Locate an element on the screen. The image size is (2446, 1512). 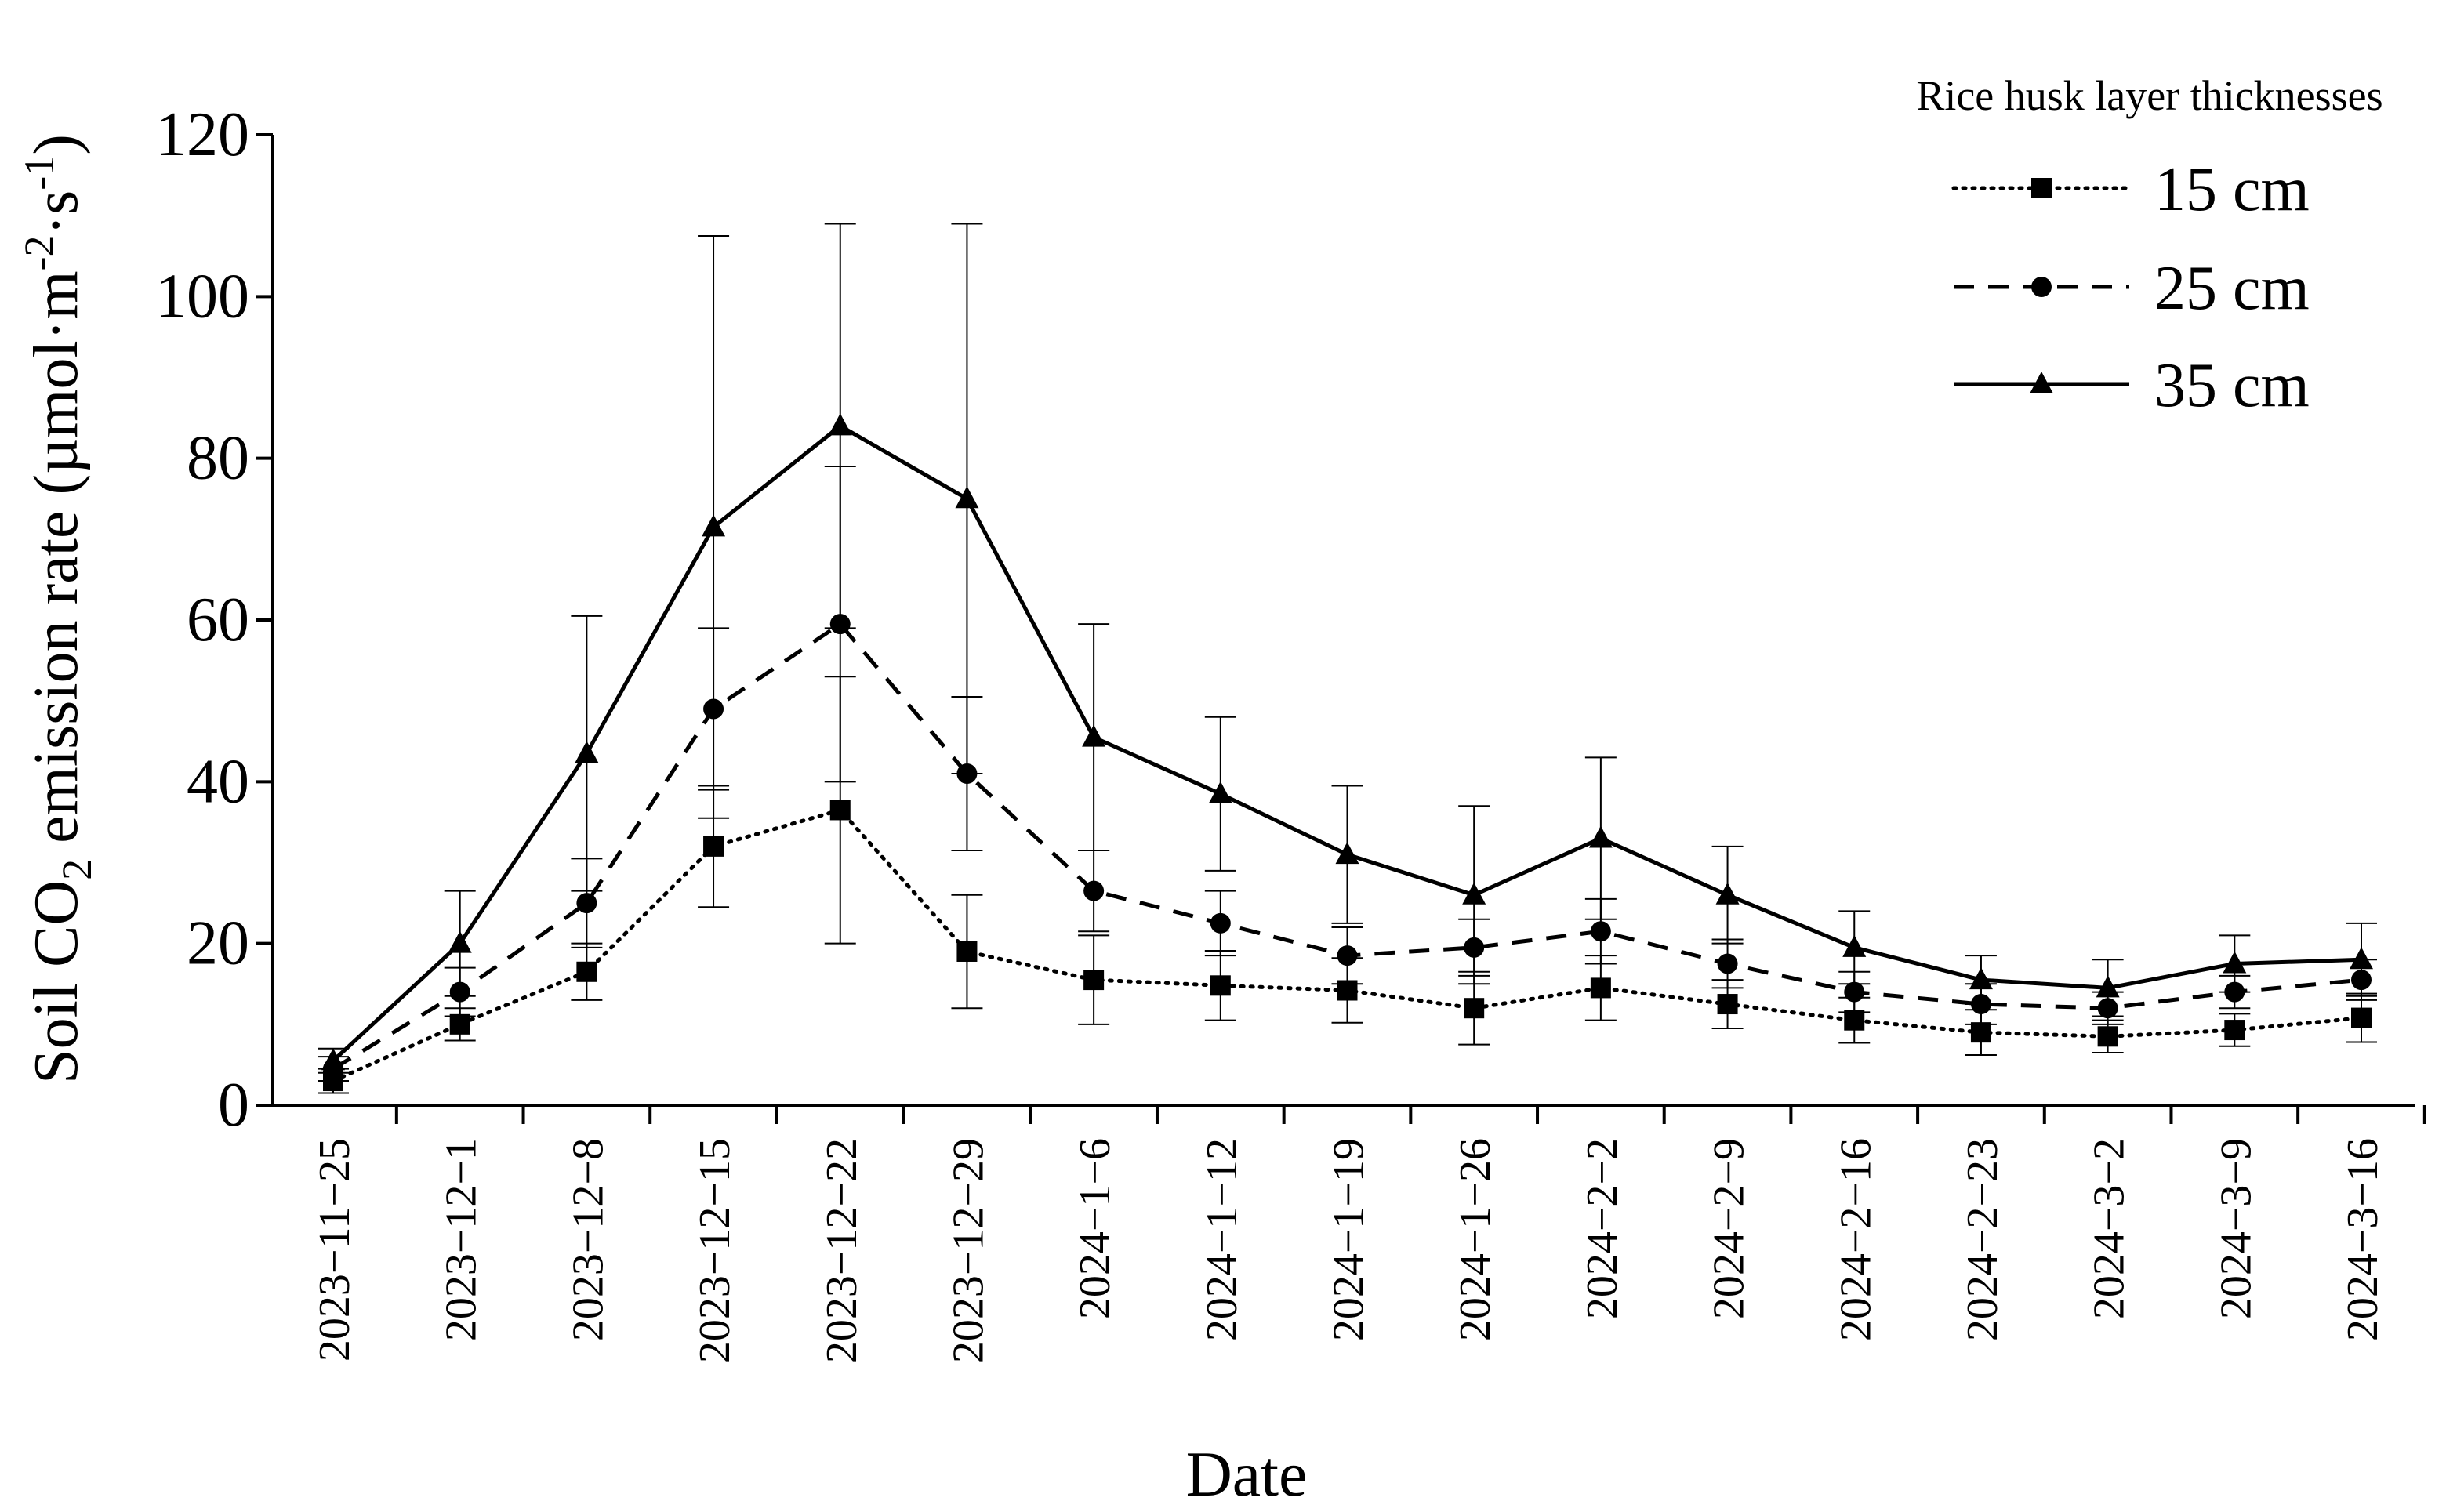
x-axis-title: Date is located at coordinates (1247, 1474).